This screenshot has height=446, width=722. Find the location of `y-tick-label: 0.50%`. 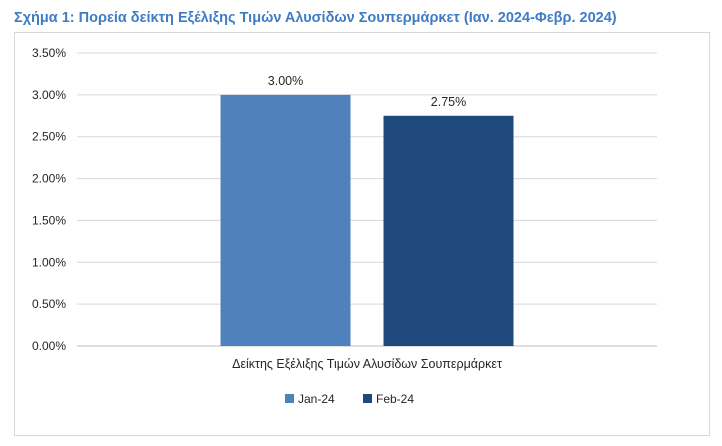

y-tick-label: 0.50% is located at coordinates (49, 304).